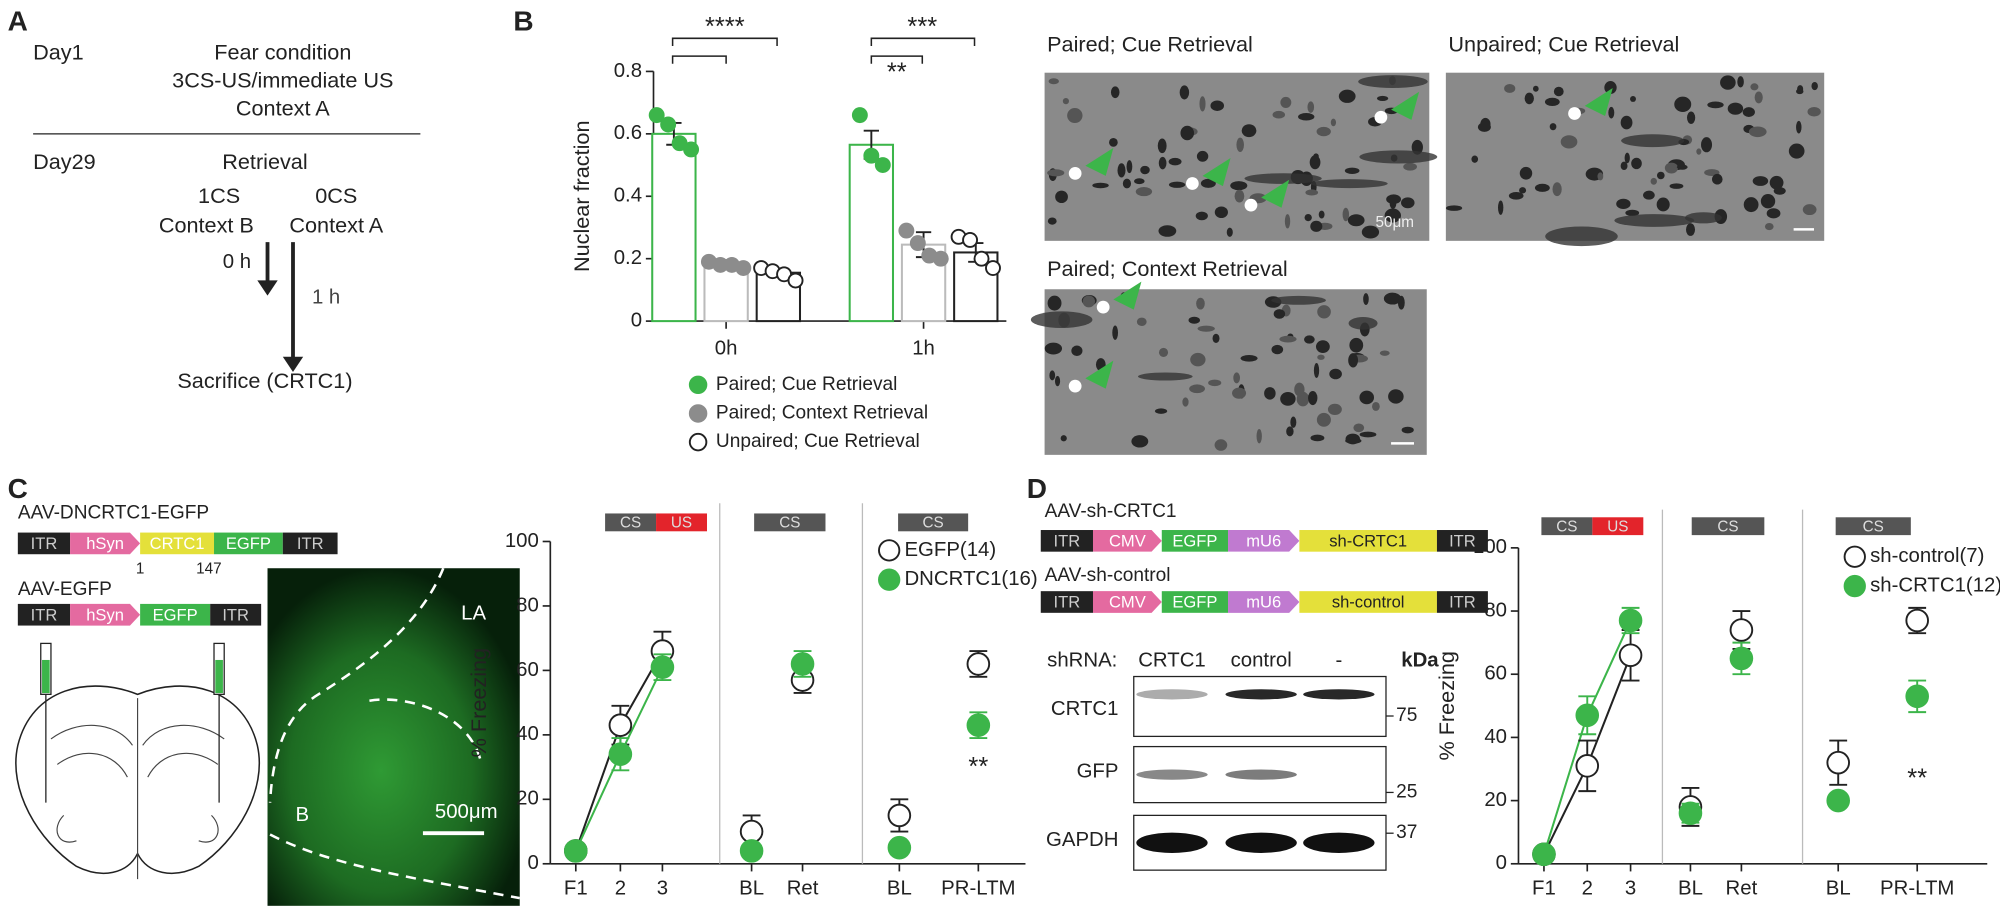 This screenshot has height=911, width=2000. What do you see at coordinates (628, 196) in the screenshot?
I see `y-tick-label: 0.4` at bounding box center [628, 196].